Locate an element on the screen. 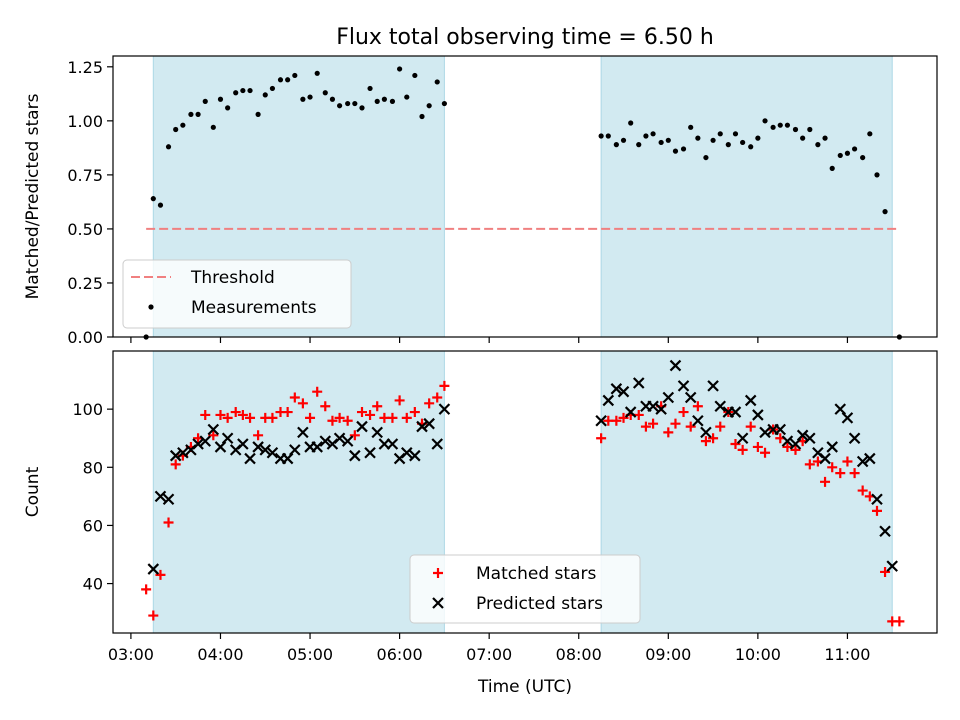 Image resolution: width=960 pixels, height=720 pixels. y-tick-label: 1.00 is located at coordinates (85, 121).